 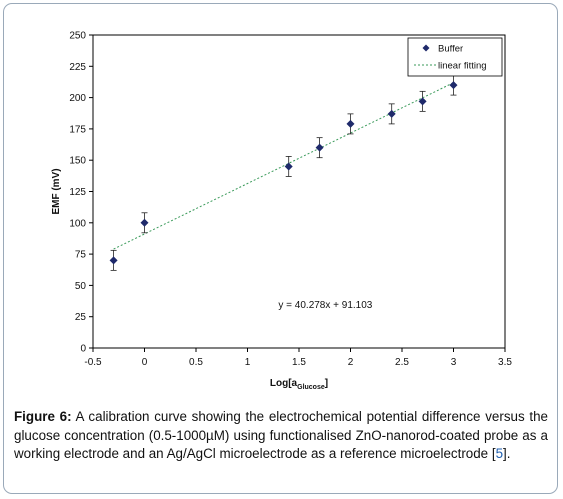 I want to click on y-tick-label: 100, so click(x=77, y=223).